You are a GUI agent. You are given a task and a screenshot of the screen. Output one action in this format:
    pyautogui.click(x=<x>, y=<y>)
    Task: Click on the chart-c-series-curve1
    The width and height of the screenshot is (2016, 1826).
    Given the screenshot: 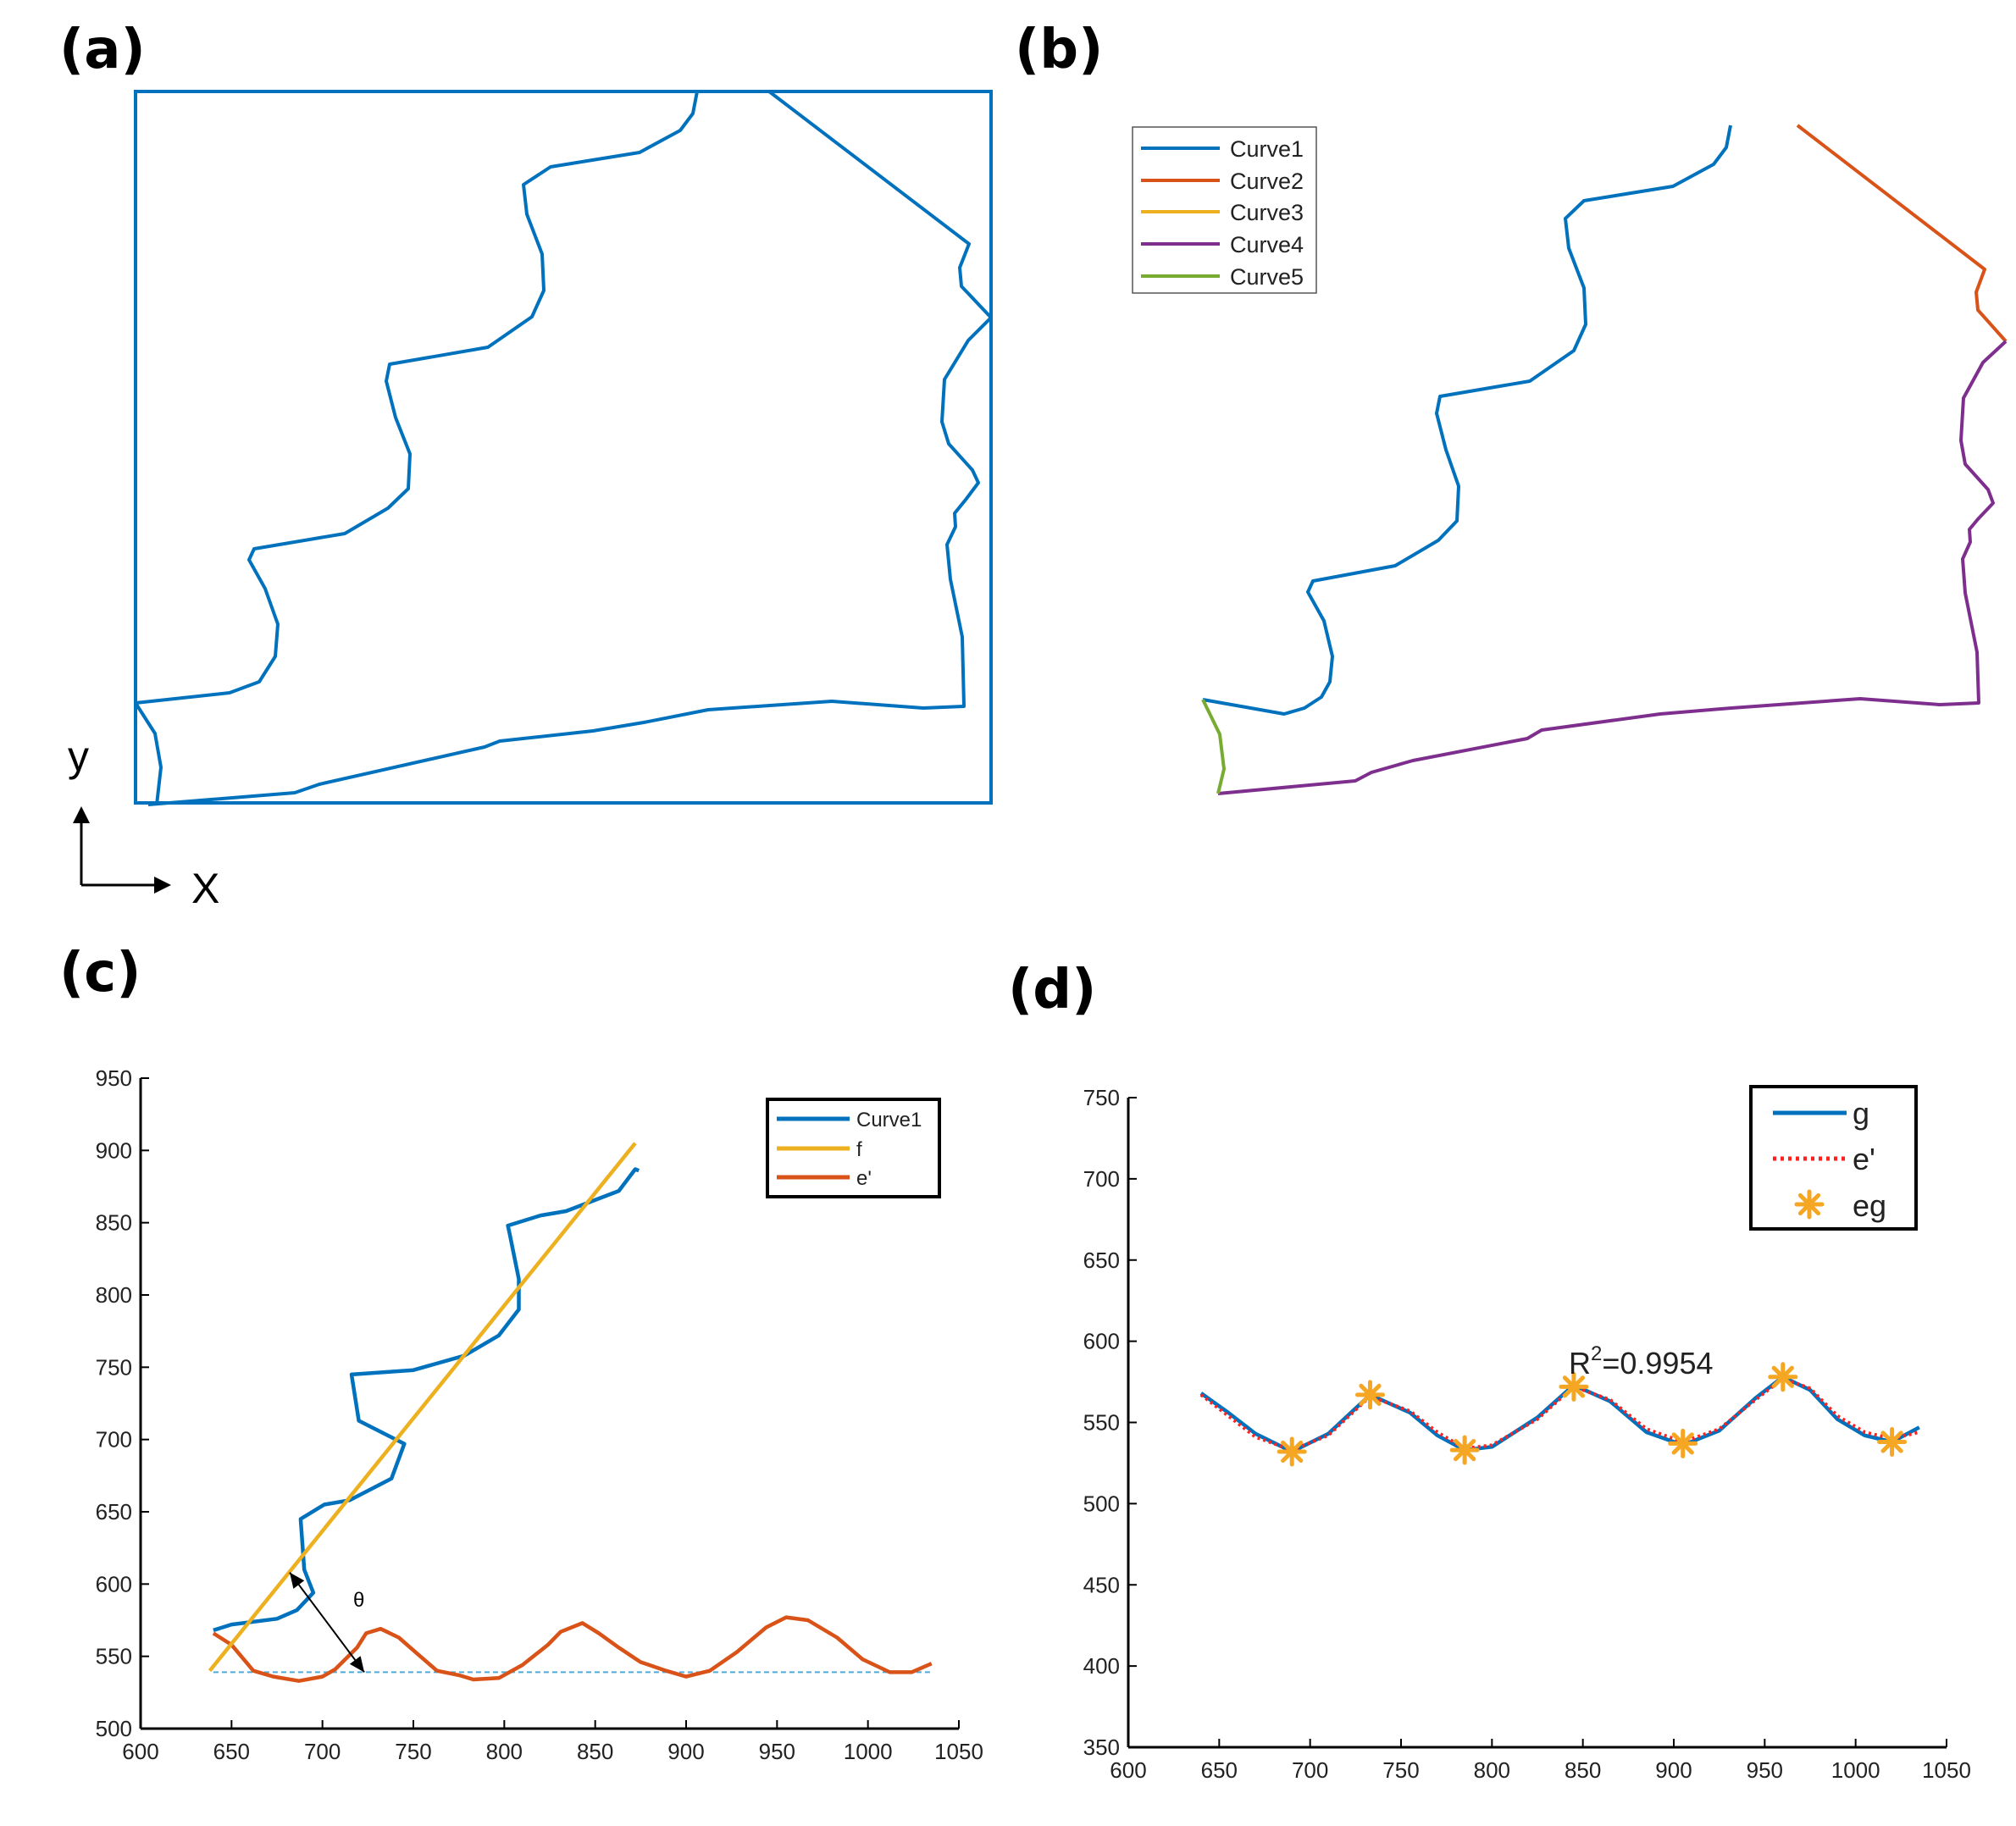 What is the action you would take?
    pyautogui.click(x=426, y=1400)
    